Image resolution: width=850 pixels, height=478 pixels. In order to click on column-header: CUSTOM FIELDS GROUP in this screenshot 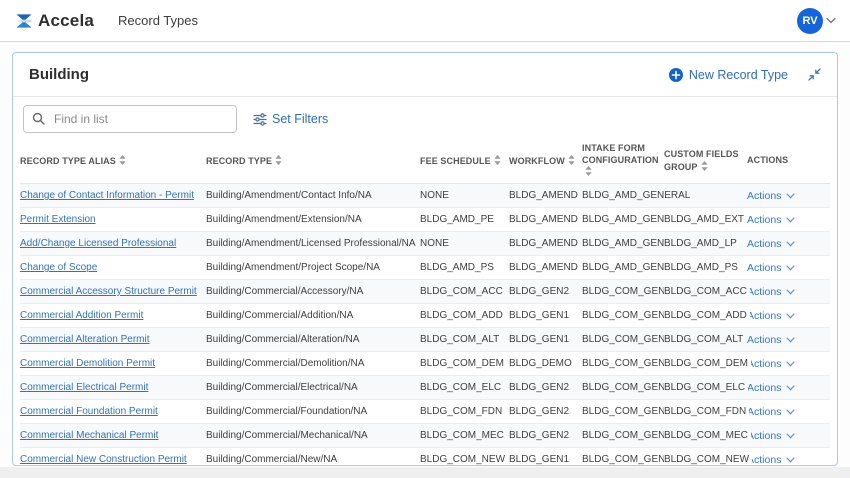, I will do `click(701, 160)`.